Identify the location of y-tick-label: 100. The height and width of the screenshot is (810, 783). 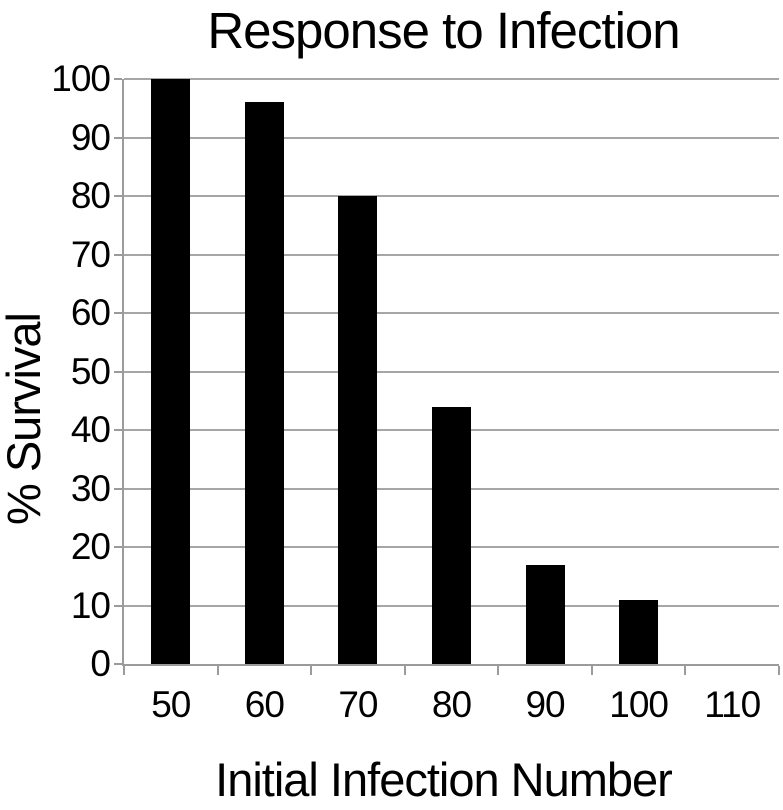
(81, 78).